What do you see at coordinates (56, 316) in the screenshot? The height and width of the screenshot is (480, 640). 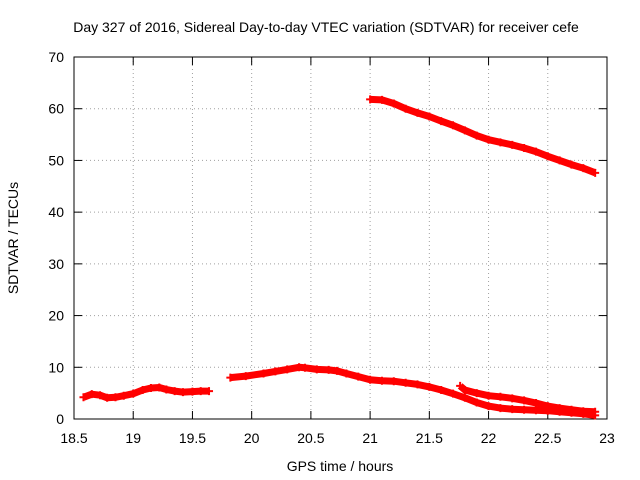 I see `y-tick-label: 20` at bounding box center [56, 316].